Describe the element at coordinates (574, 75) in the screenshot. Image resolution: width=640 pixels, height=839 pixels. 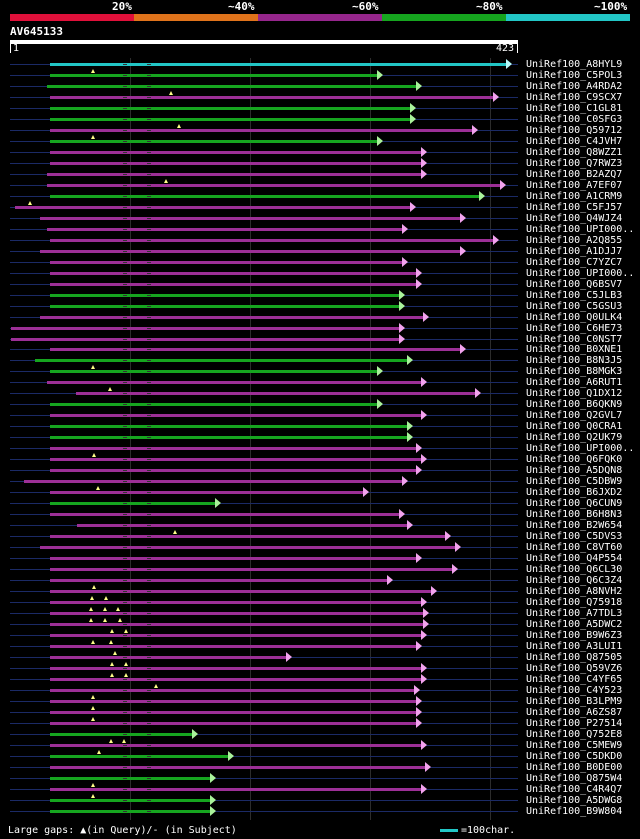
I see `hit-name-link: UniRef100_C5POL3` at that location.